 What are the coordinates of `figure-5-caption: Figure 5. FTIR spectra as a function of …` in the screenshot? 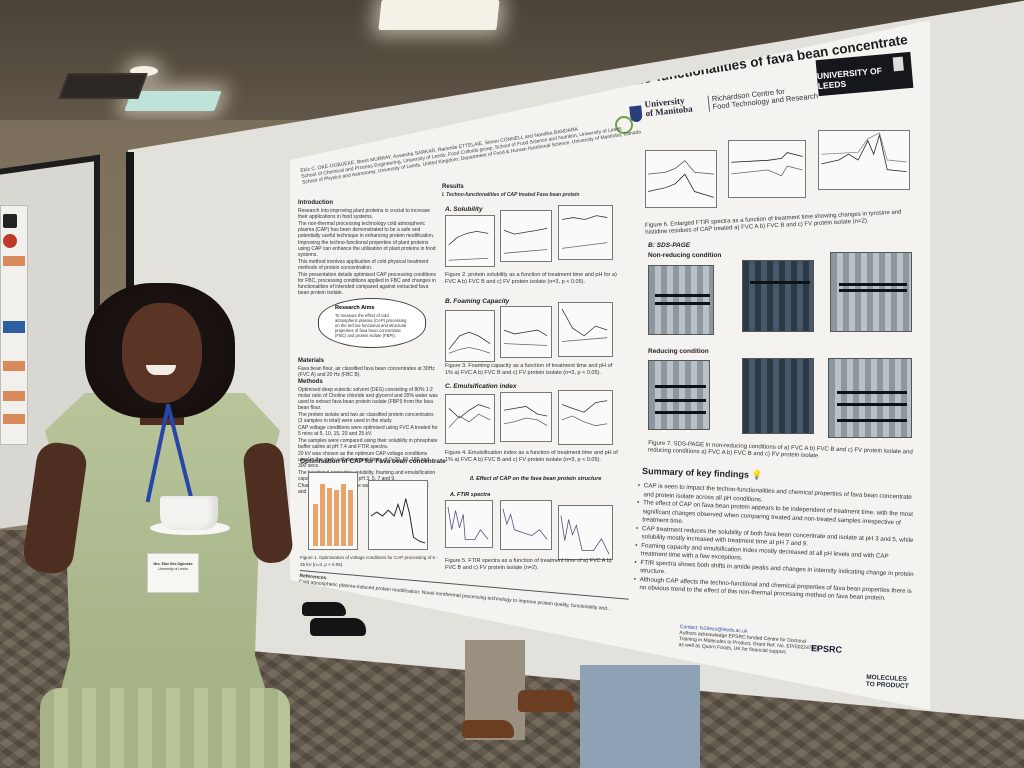 It's located at (528, 564).